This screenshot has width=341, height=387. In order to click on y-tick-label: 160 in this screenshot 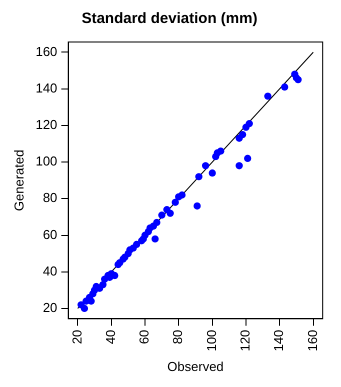, I will do `click(47, 51)`.